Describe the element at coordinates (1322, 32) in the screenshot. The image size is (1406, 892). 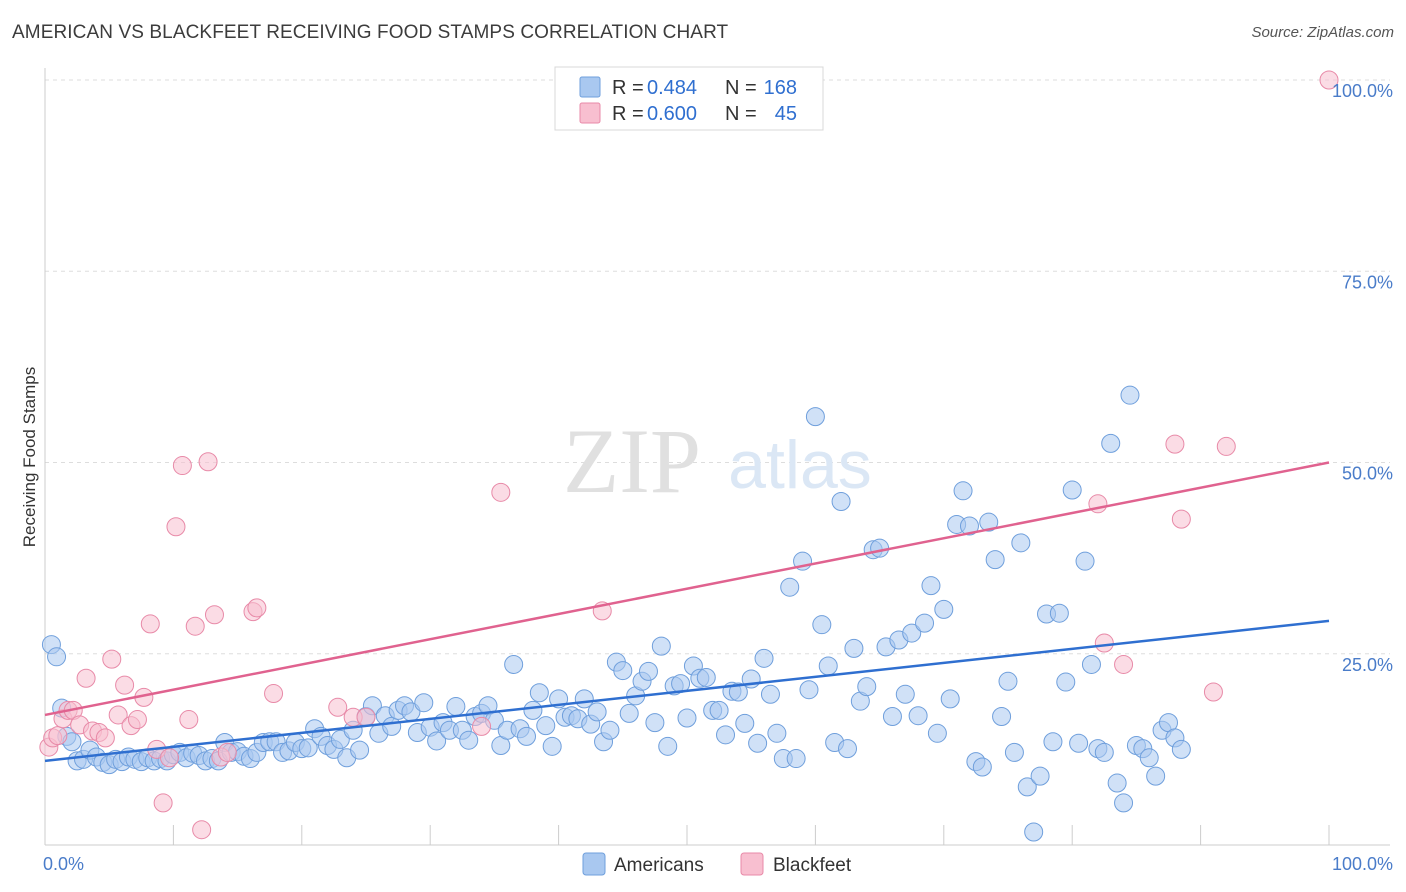
I see `source-label: Source: ZipAtlas.com` at that location.